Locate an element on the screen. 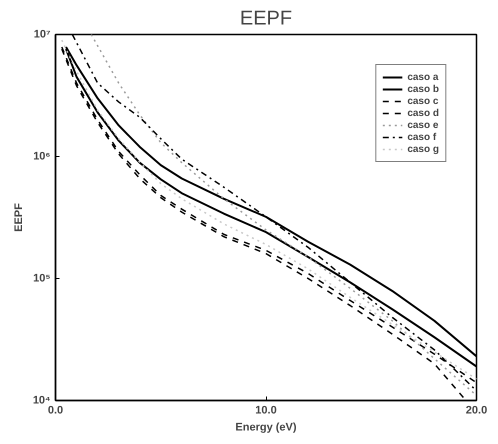 The height and width of the screenshot is (444, 498). x-tick-label: 20.0 is located at coordinates (477, 410).